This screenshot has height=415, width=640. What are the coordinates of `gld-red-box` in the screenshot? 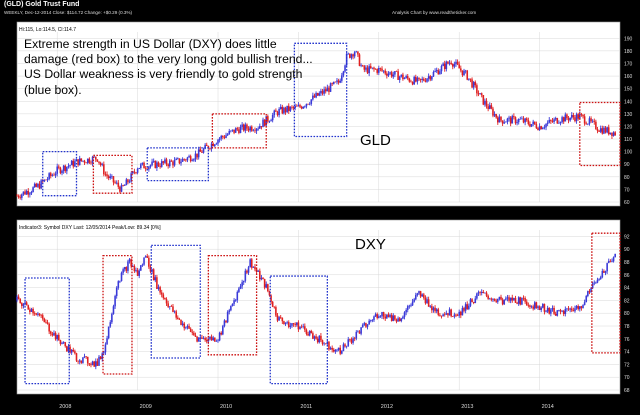 It's located at (239, 131).